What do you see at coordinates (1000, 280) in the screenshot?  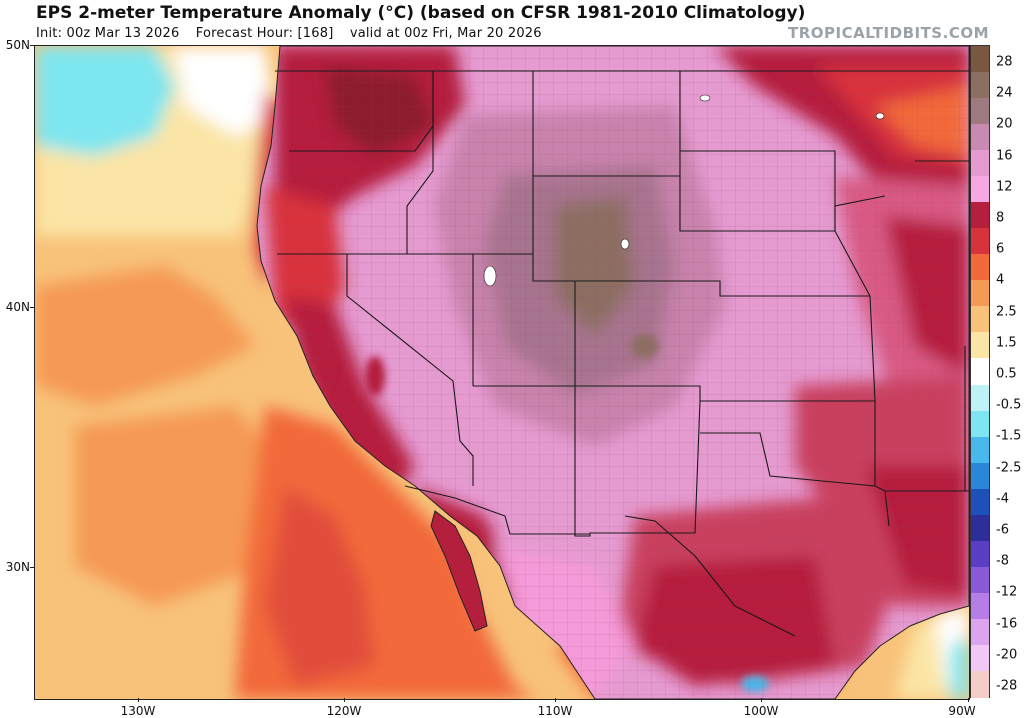 I see `color-scale-label: 4` at bounding box center [1000, 280].